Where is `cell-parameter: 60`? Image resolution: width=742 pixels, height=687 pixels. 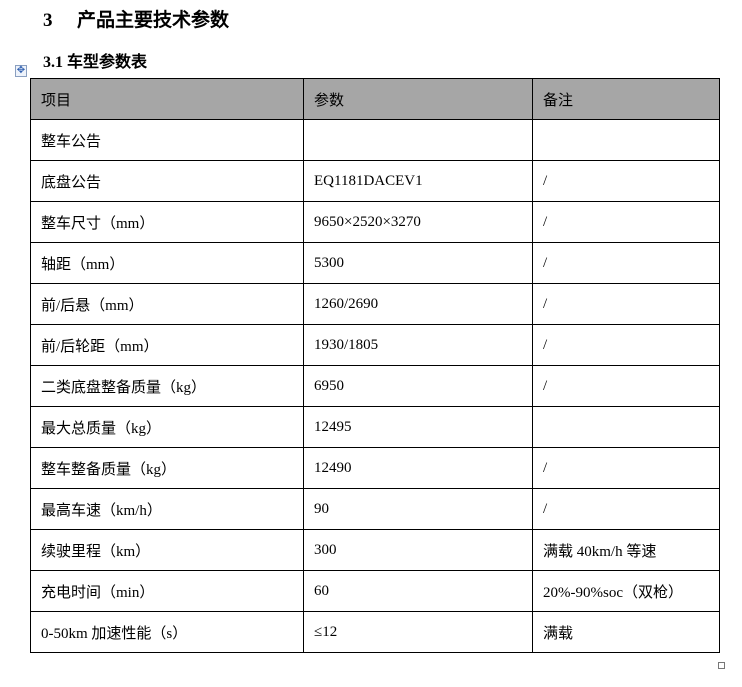
cell-parameter: 60 is located at coordinates (418, 591).